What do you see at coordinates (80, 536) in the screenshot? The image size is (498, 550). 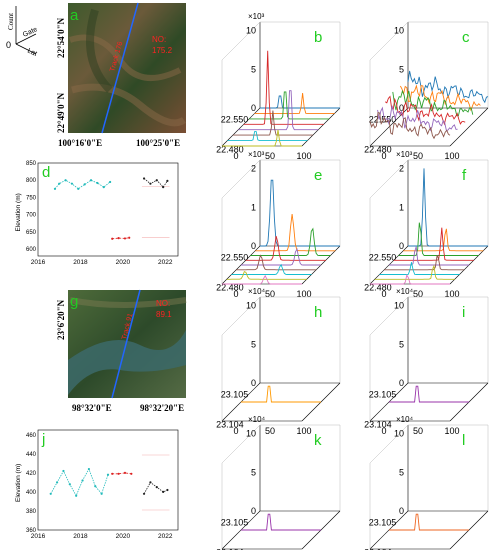 I see `x-tick-label: 2018` at bounding box center [80, 536].